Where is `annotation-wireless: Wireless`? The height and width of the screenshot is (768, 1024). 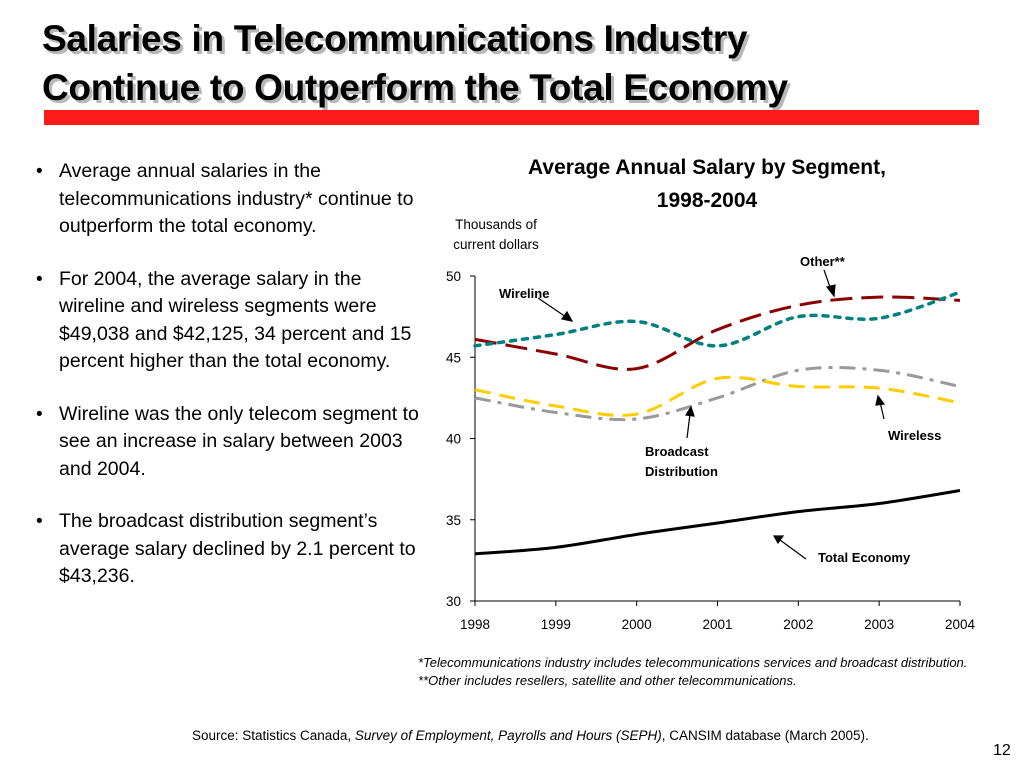 annotation-wireless: Wireless is located at coordinates (914, 435).